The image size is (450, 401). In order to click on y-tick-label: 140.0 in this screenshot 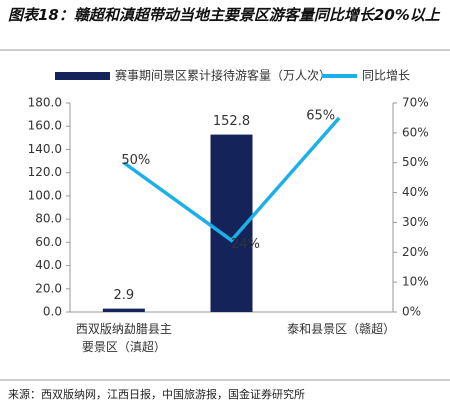, I will do `click(45, 149)`.